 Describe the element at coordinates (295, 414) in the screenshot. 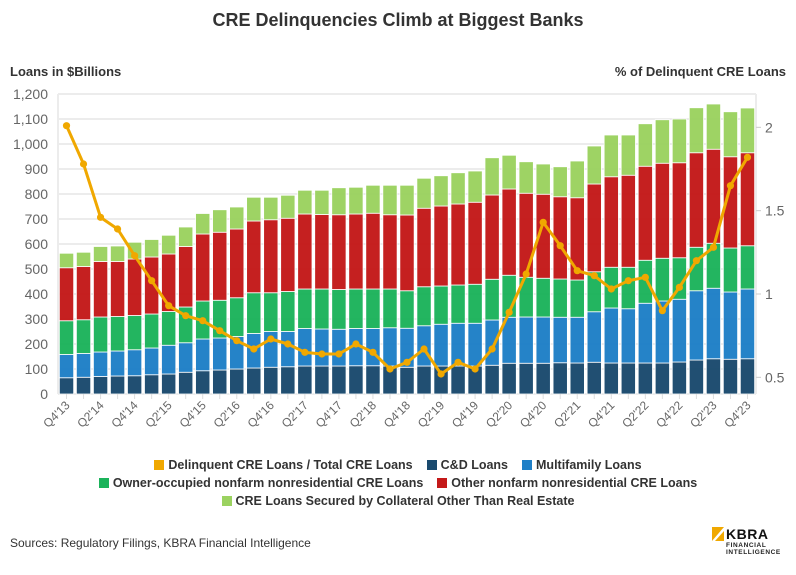

I see `x-tick-label: Q2'17` at that location.